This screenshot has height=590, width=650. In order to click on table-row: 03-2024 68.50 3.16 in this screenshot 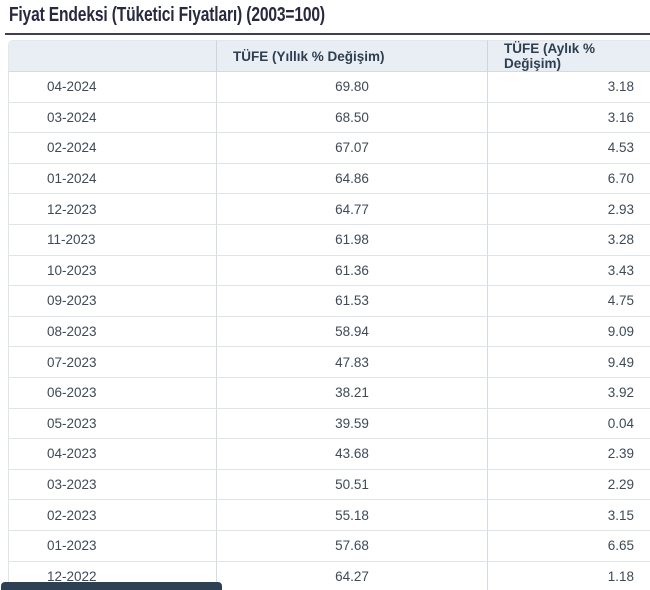, I will do `click(329, 118)`.